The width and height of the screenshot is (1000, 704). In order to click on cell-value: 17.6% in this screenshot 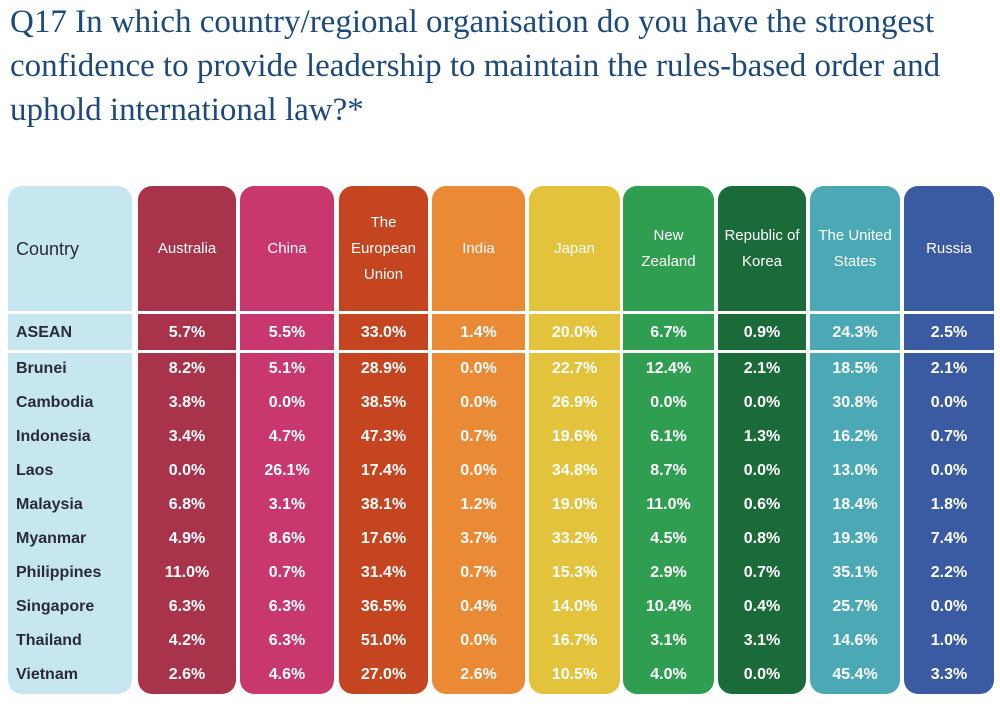, I will do `click(383, 538)`.